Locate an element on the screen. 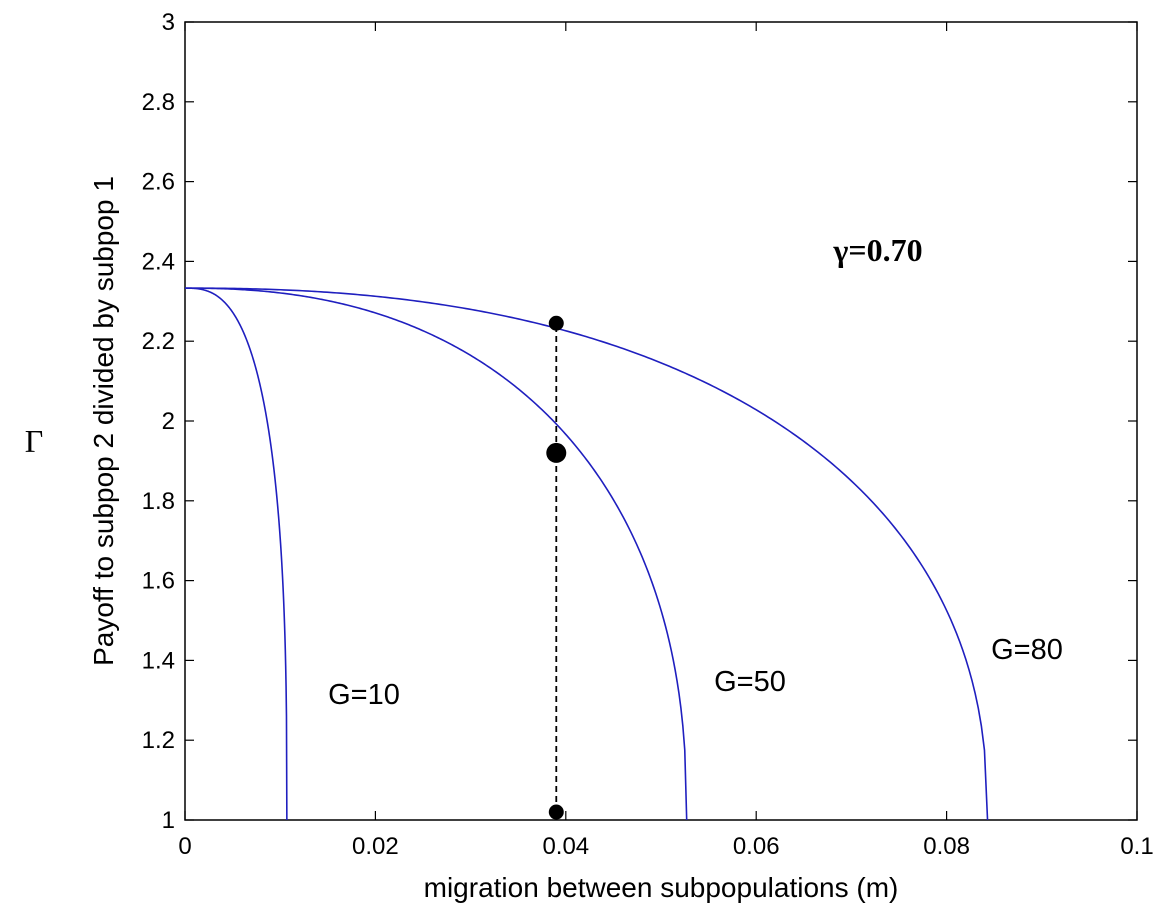 The height and width of the screenshot is (913, 1163). series-label: G=80 is located at coordinates (1027, 650).